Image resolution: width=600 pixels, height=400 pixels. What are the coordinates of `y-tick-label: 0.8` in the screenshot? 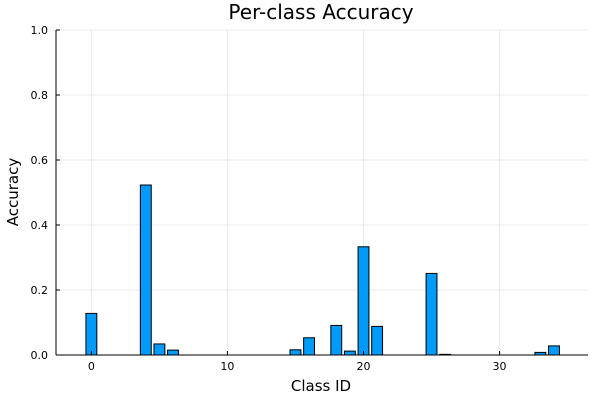 It's located at (40, 95).